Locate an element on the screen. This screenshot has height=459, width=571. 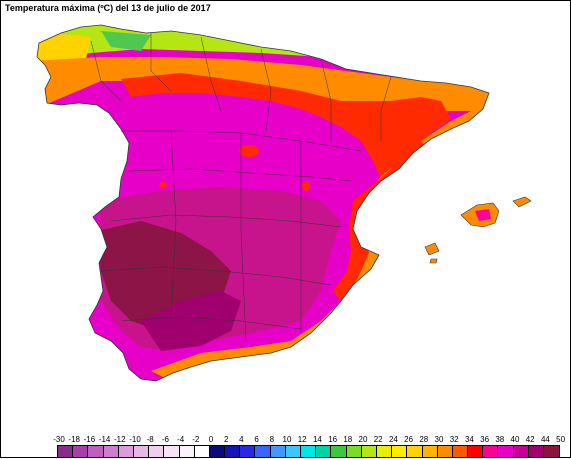
legend-tick-label: 12 is located at coordinates (302, 439).